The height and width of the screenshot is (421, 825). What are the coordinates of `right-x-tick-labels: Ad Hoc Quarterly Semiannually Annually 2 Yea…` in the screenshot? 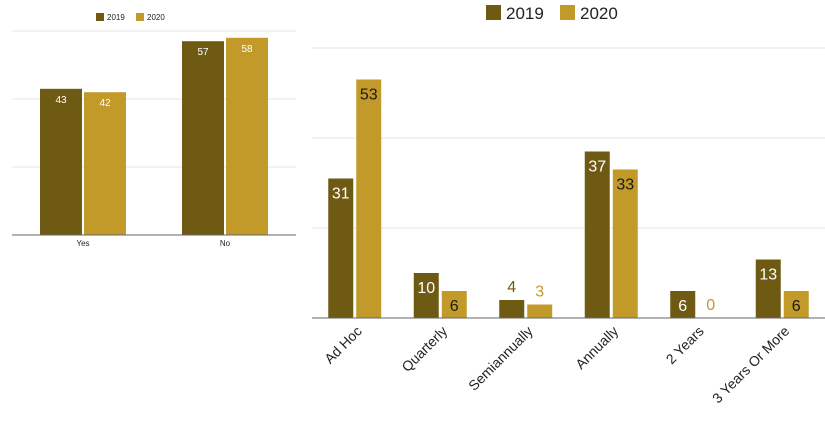 It's located at (556, 365).